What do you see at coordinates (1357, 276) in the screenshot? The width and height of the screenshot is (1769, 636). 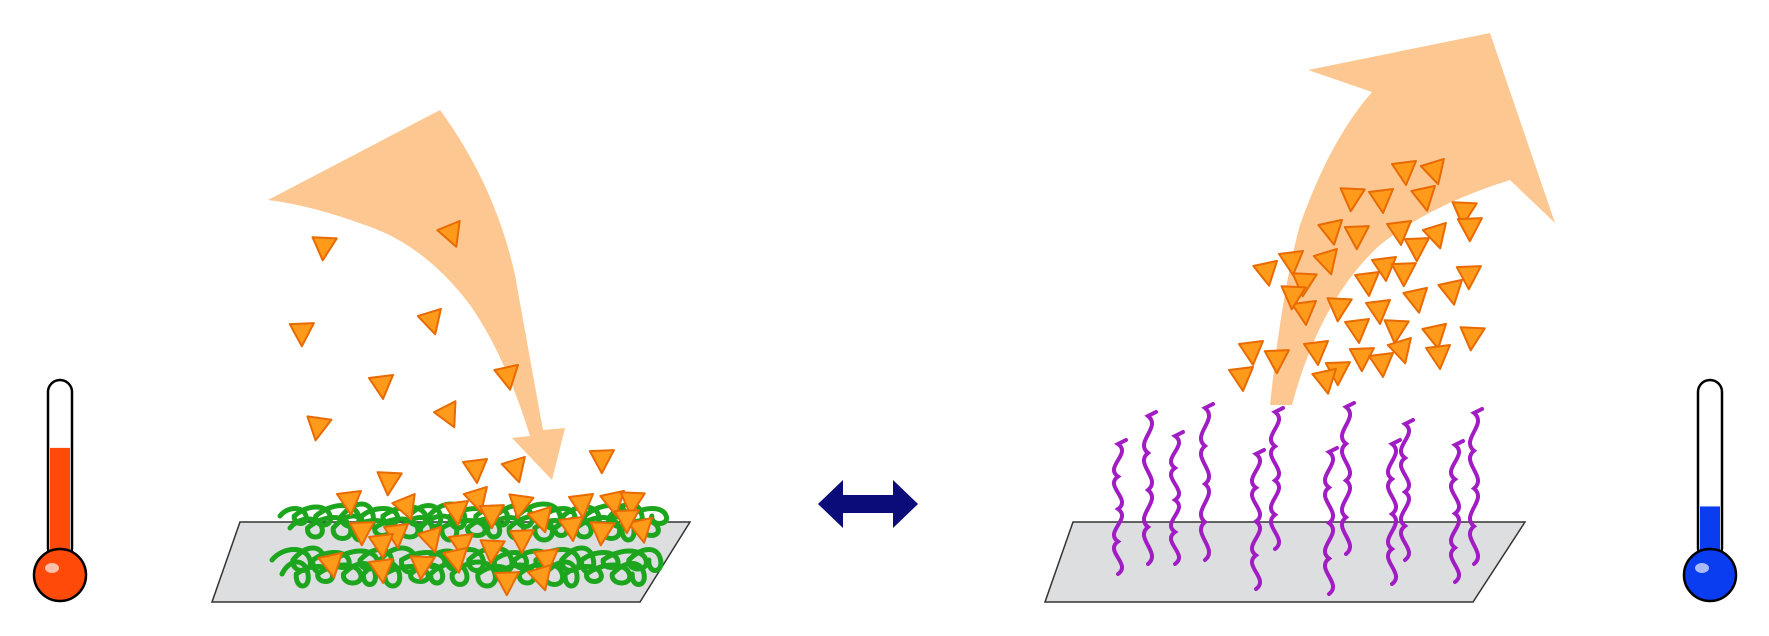 I see `right-particles` at bounding box center [1357, 276].